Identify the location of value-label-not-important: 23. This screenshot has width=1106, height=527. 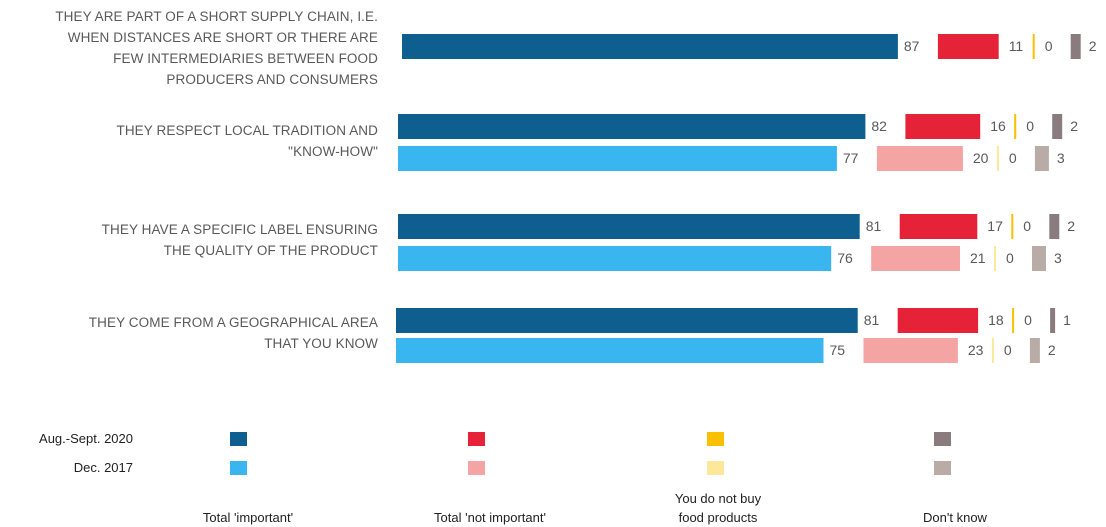
(976, 350).